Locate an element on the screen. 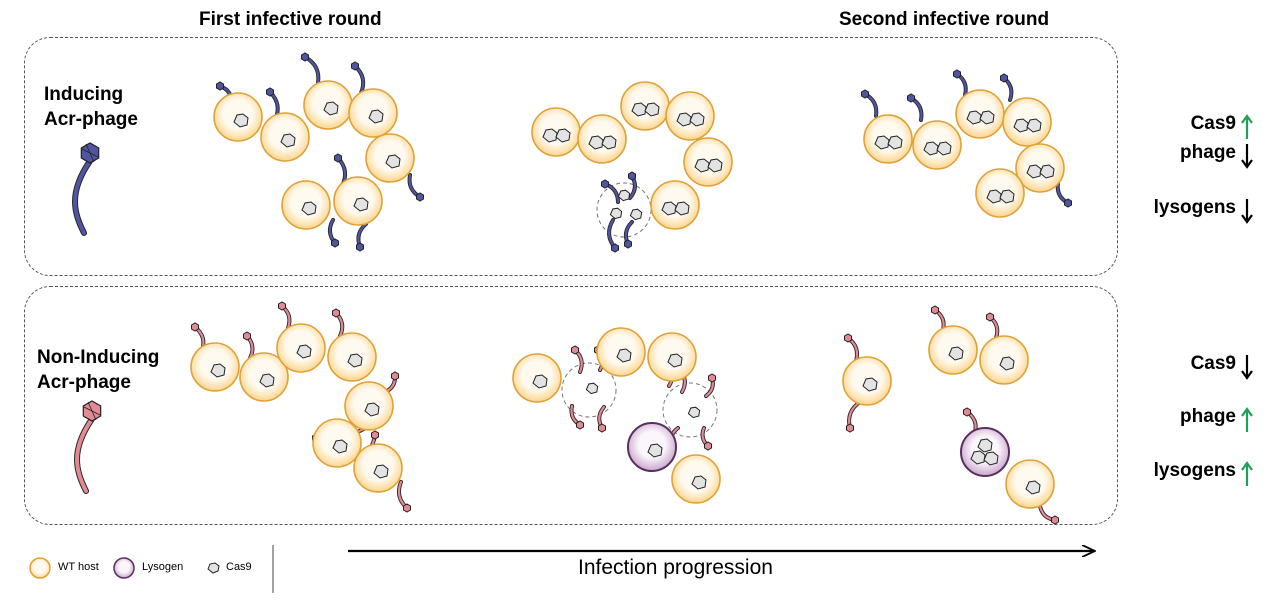  top-outcome-lysogens: lysogens is located at coordinates (1190, 211).